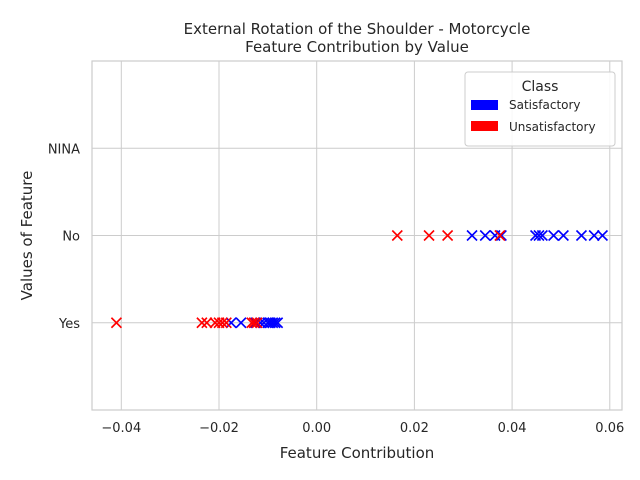 This screenshot has width=640, height=480. What do you see at coordinates (27, 236) in the screenshot?
I see `y-axis-label: Values of Feature` at bounding box center [27, 236].